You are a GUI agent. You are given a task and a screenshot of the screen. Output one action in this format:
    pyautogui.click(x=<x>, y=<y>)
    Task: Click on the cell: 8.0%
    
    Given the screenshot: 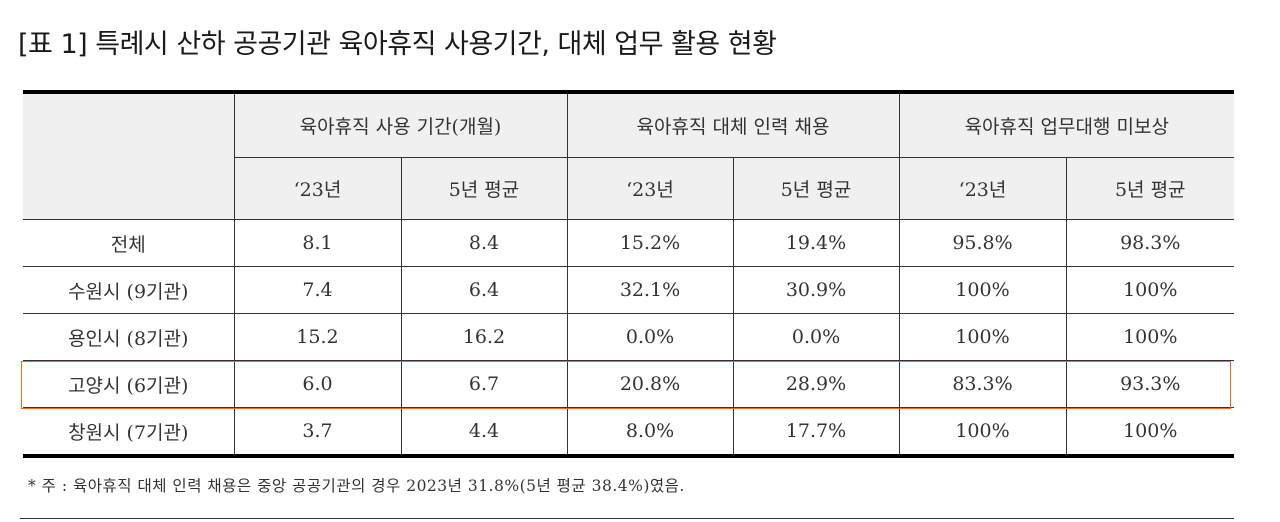 What is the action you would take?
    pyautogui.click(x=649, y=432)
    